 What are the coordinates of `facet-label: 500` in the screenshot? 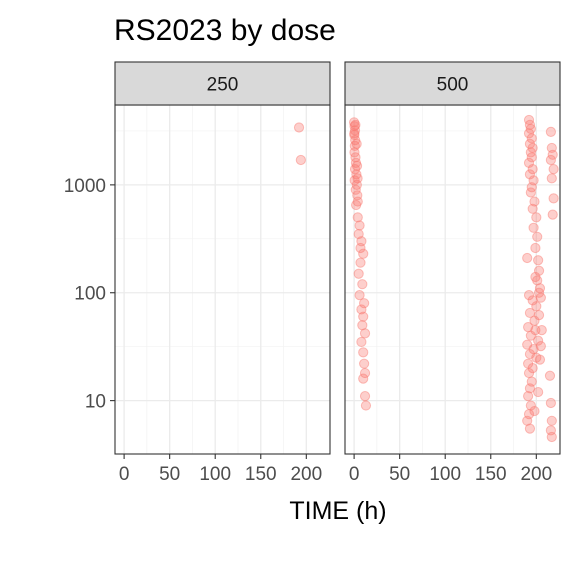 It's located at (453, 85).